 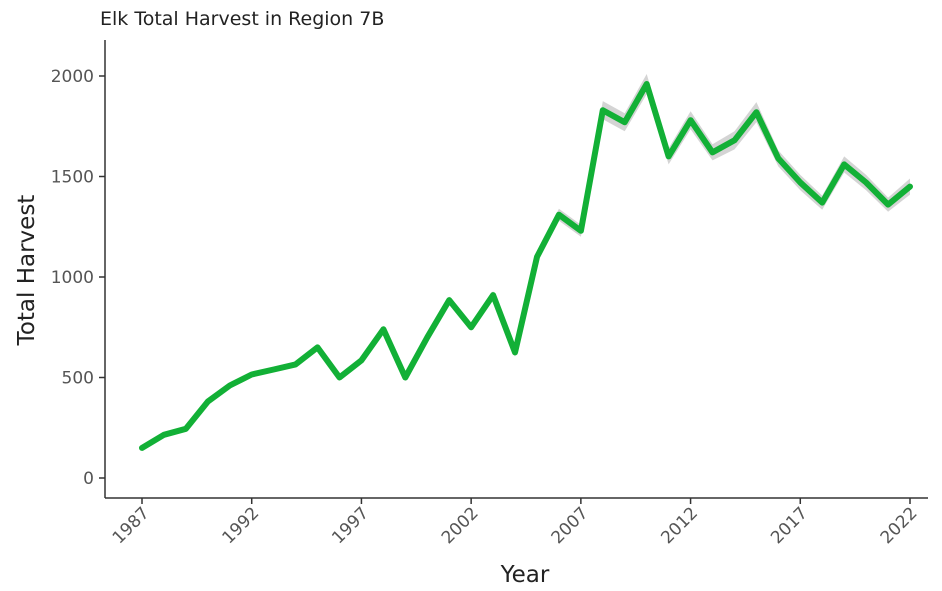 I want to click on y-tick-label: 500, so click(x=78, y=379).